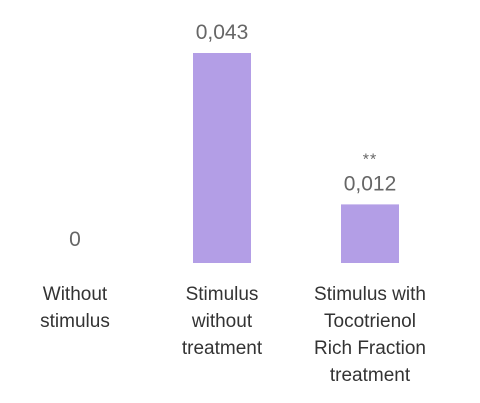  Describe the element at coordinates (75, 321) in the screenshot. I see `category-label-0-line-1: stimulus` at that location.